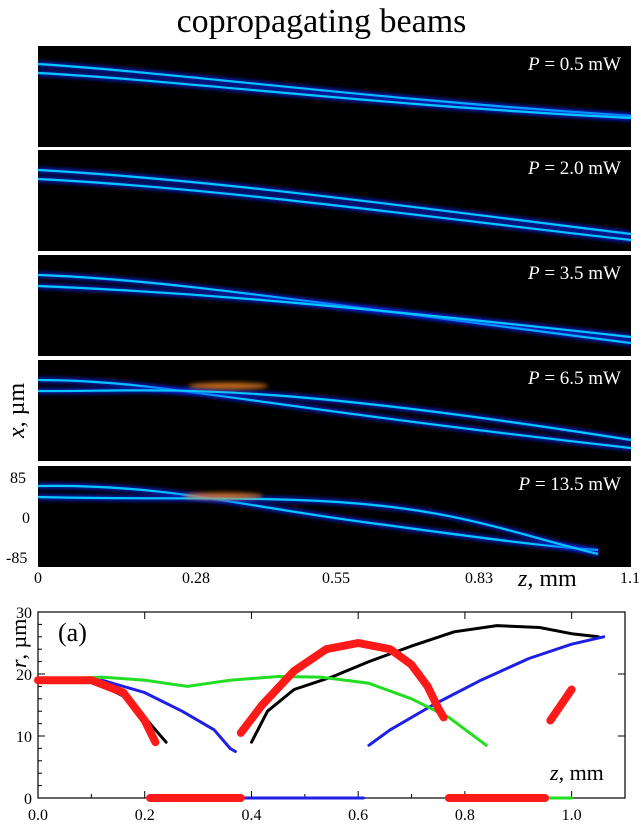 The width and height of the screenshot is (643, 836). Describe the element at coordinates (465, 815) in the screenshot. I see `x-tick-label: 0.8` at that location.